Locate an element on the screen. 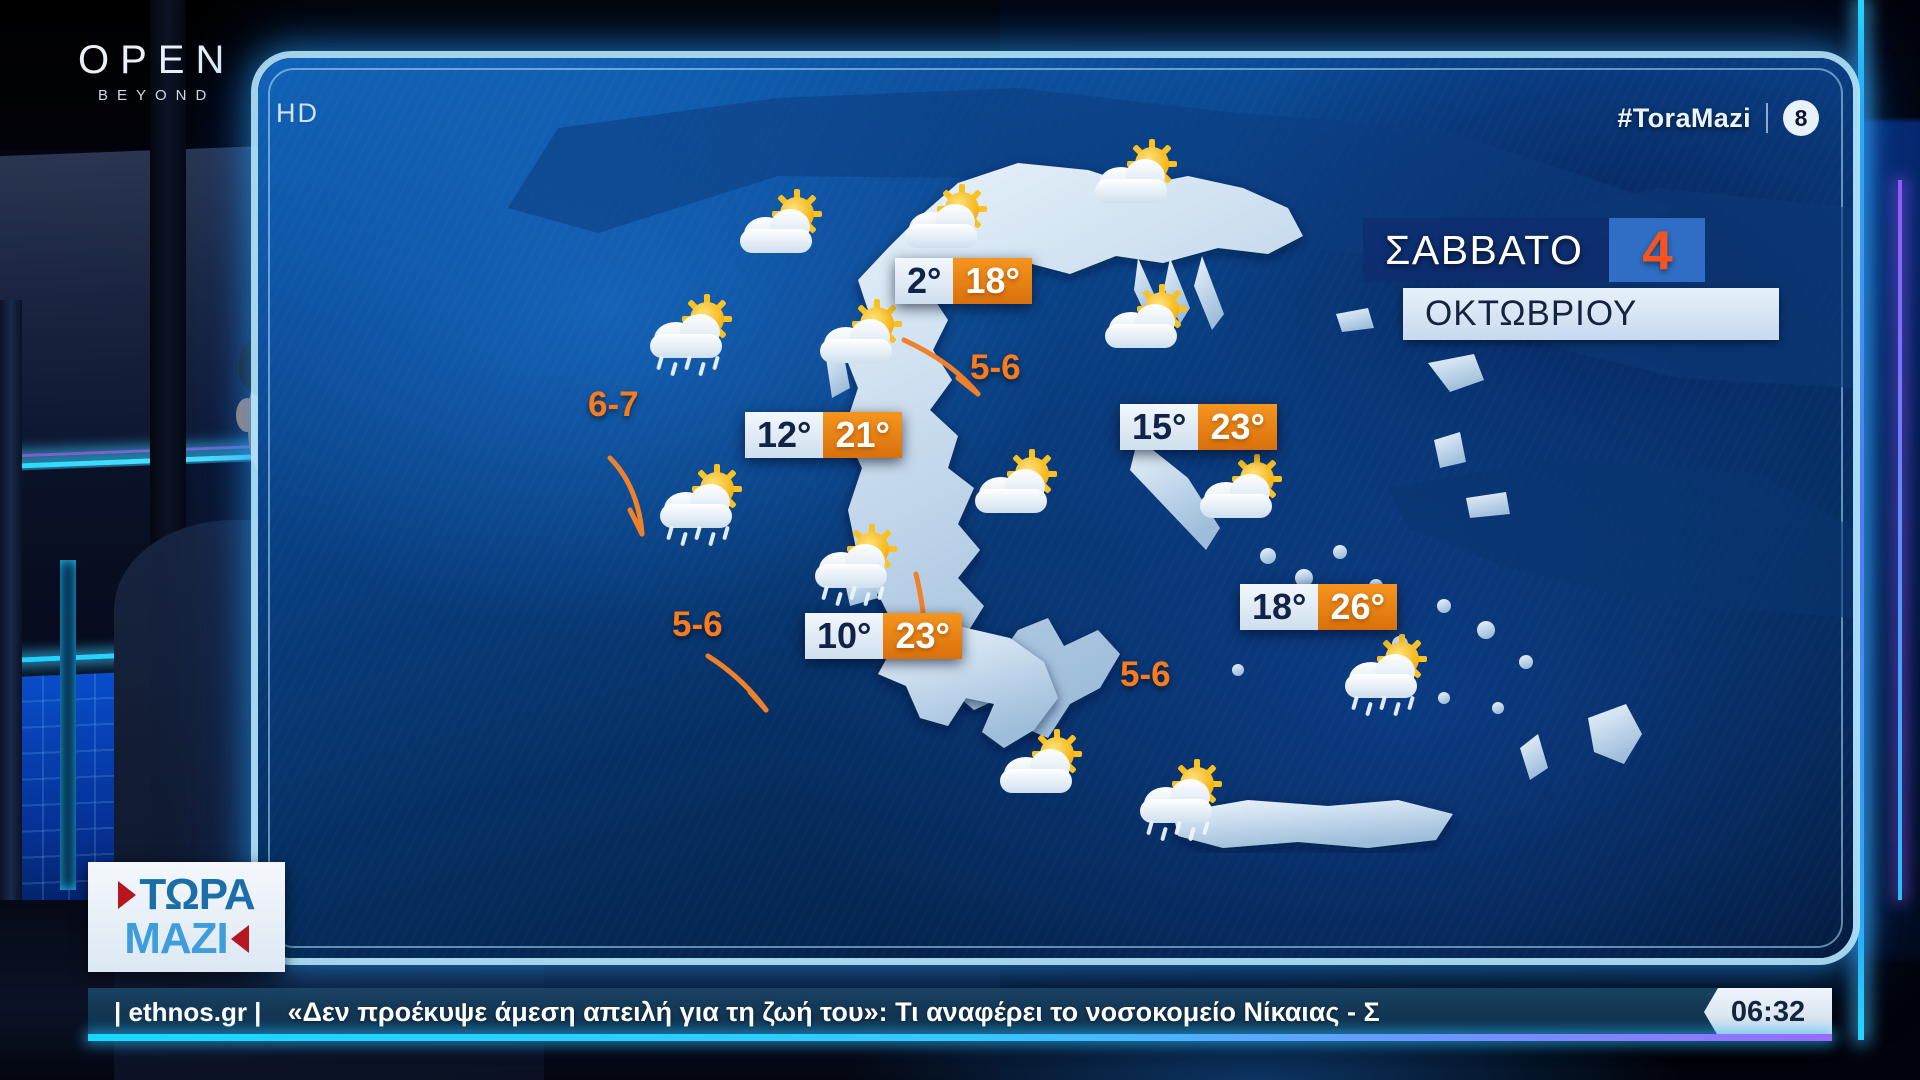  temperature-low: 15° is located at coordinates (1159, 427).